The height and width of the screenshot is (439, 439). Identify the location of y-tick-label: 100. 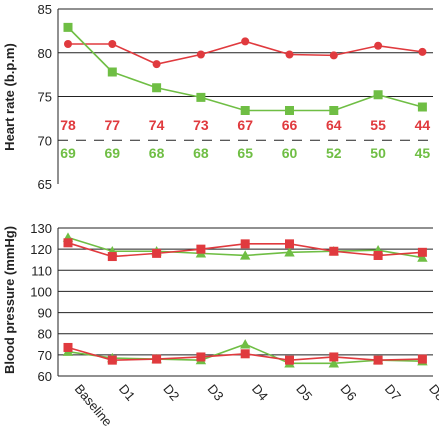
(41, 291).